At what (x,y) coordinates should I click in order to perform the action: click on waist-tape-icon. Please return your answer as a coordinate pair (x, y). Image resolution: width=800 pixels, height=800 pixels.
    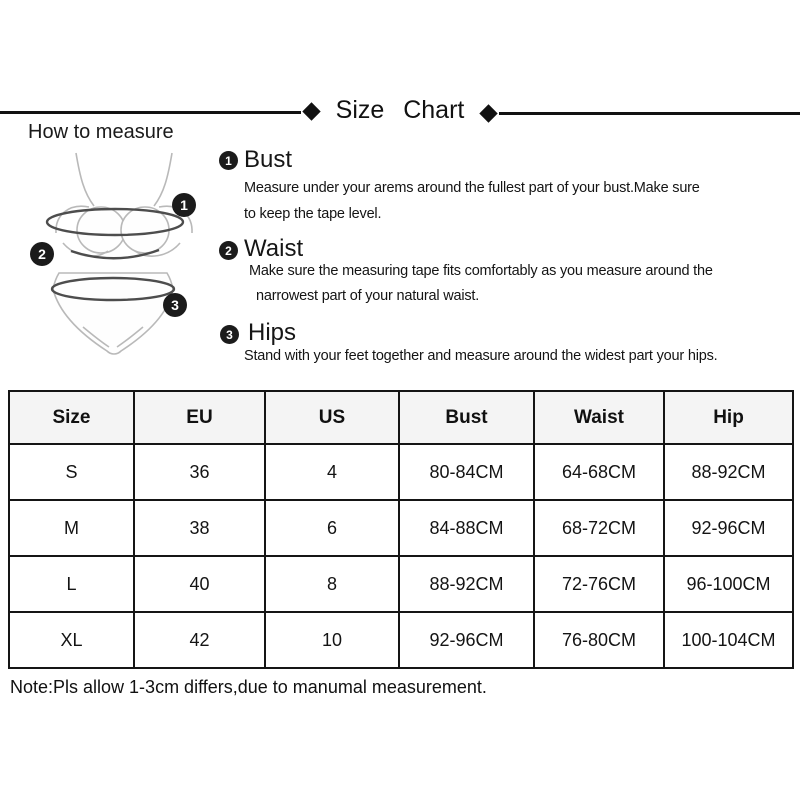
    Looking at the image, I should click on (115, 254).